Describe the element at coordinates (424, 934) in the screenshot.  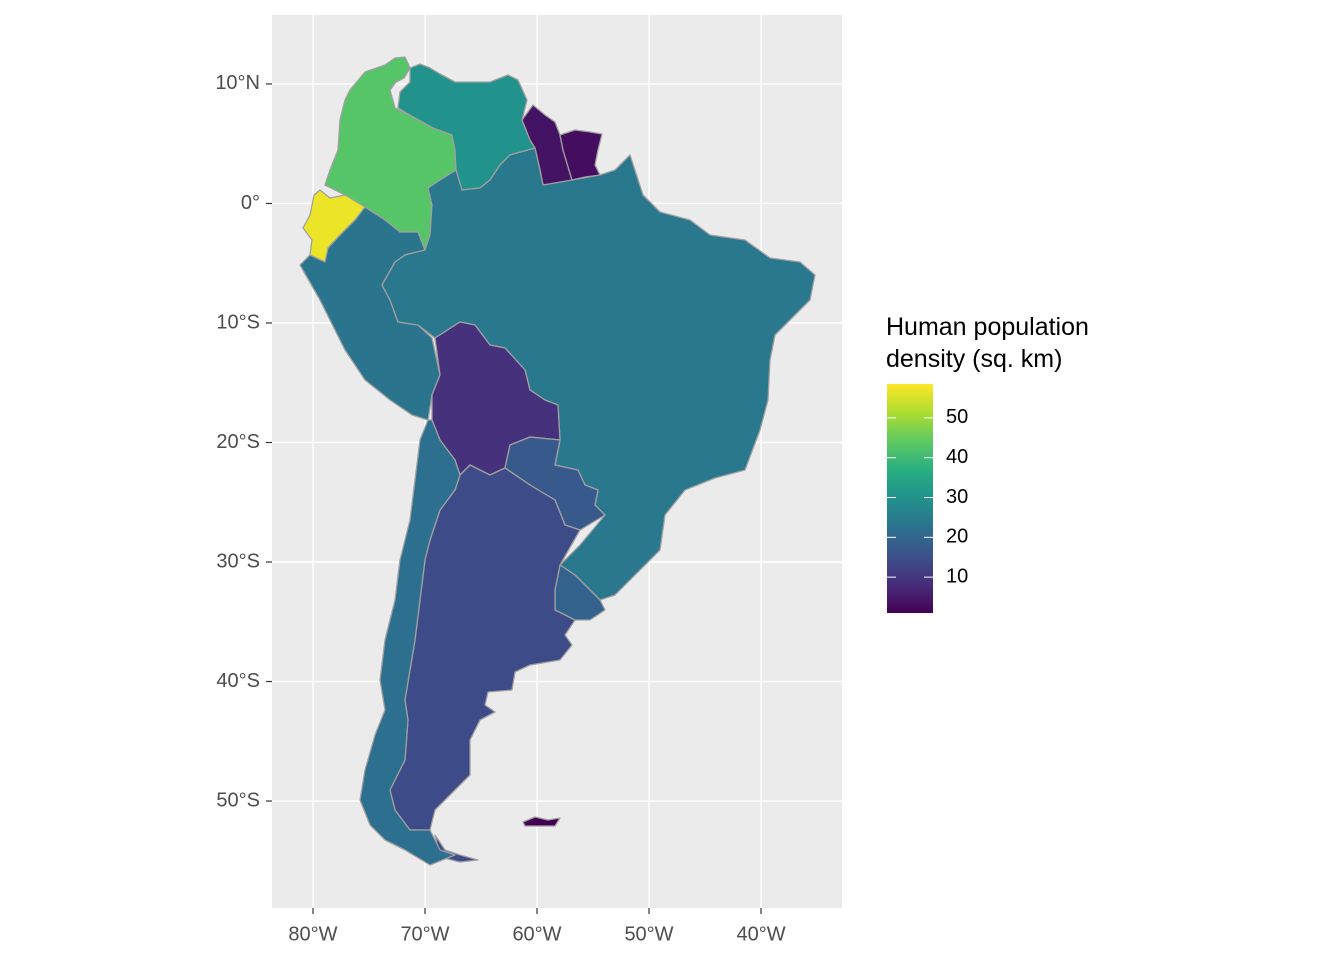
I see `x-tick-label: 70°W` at that location.